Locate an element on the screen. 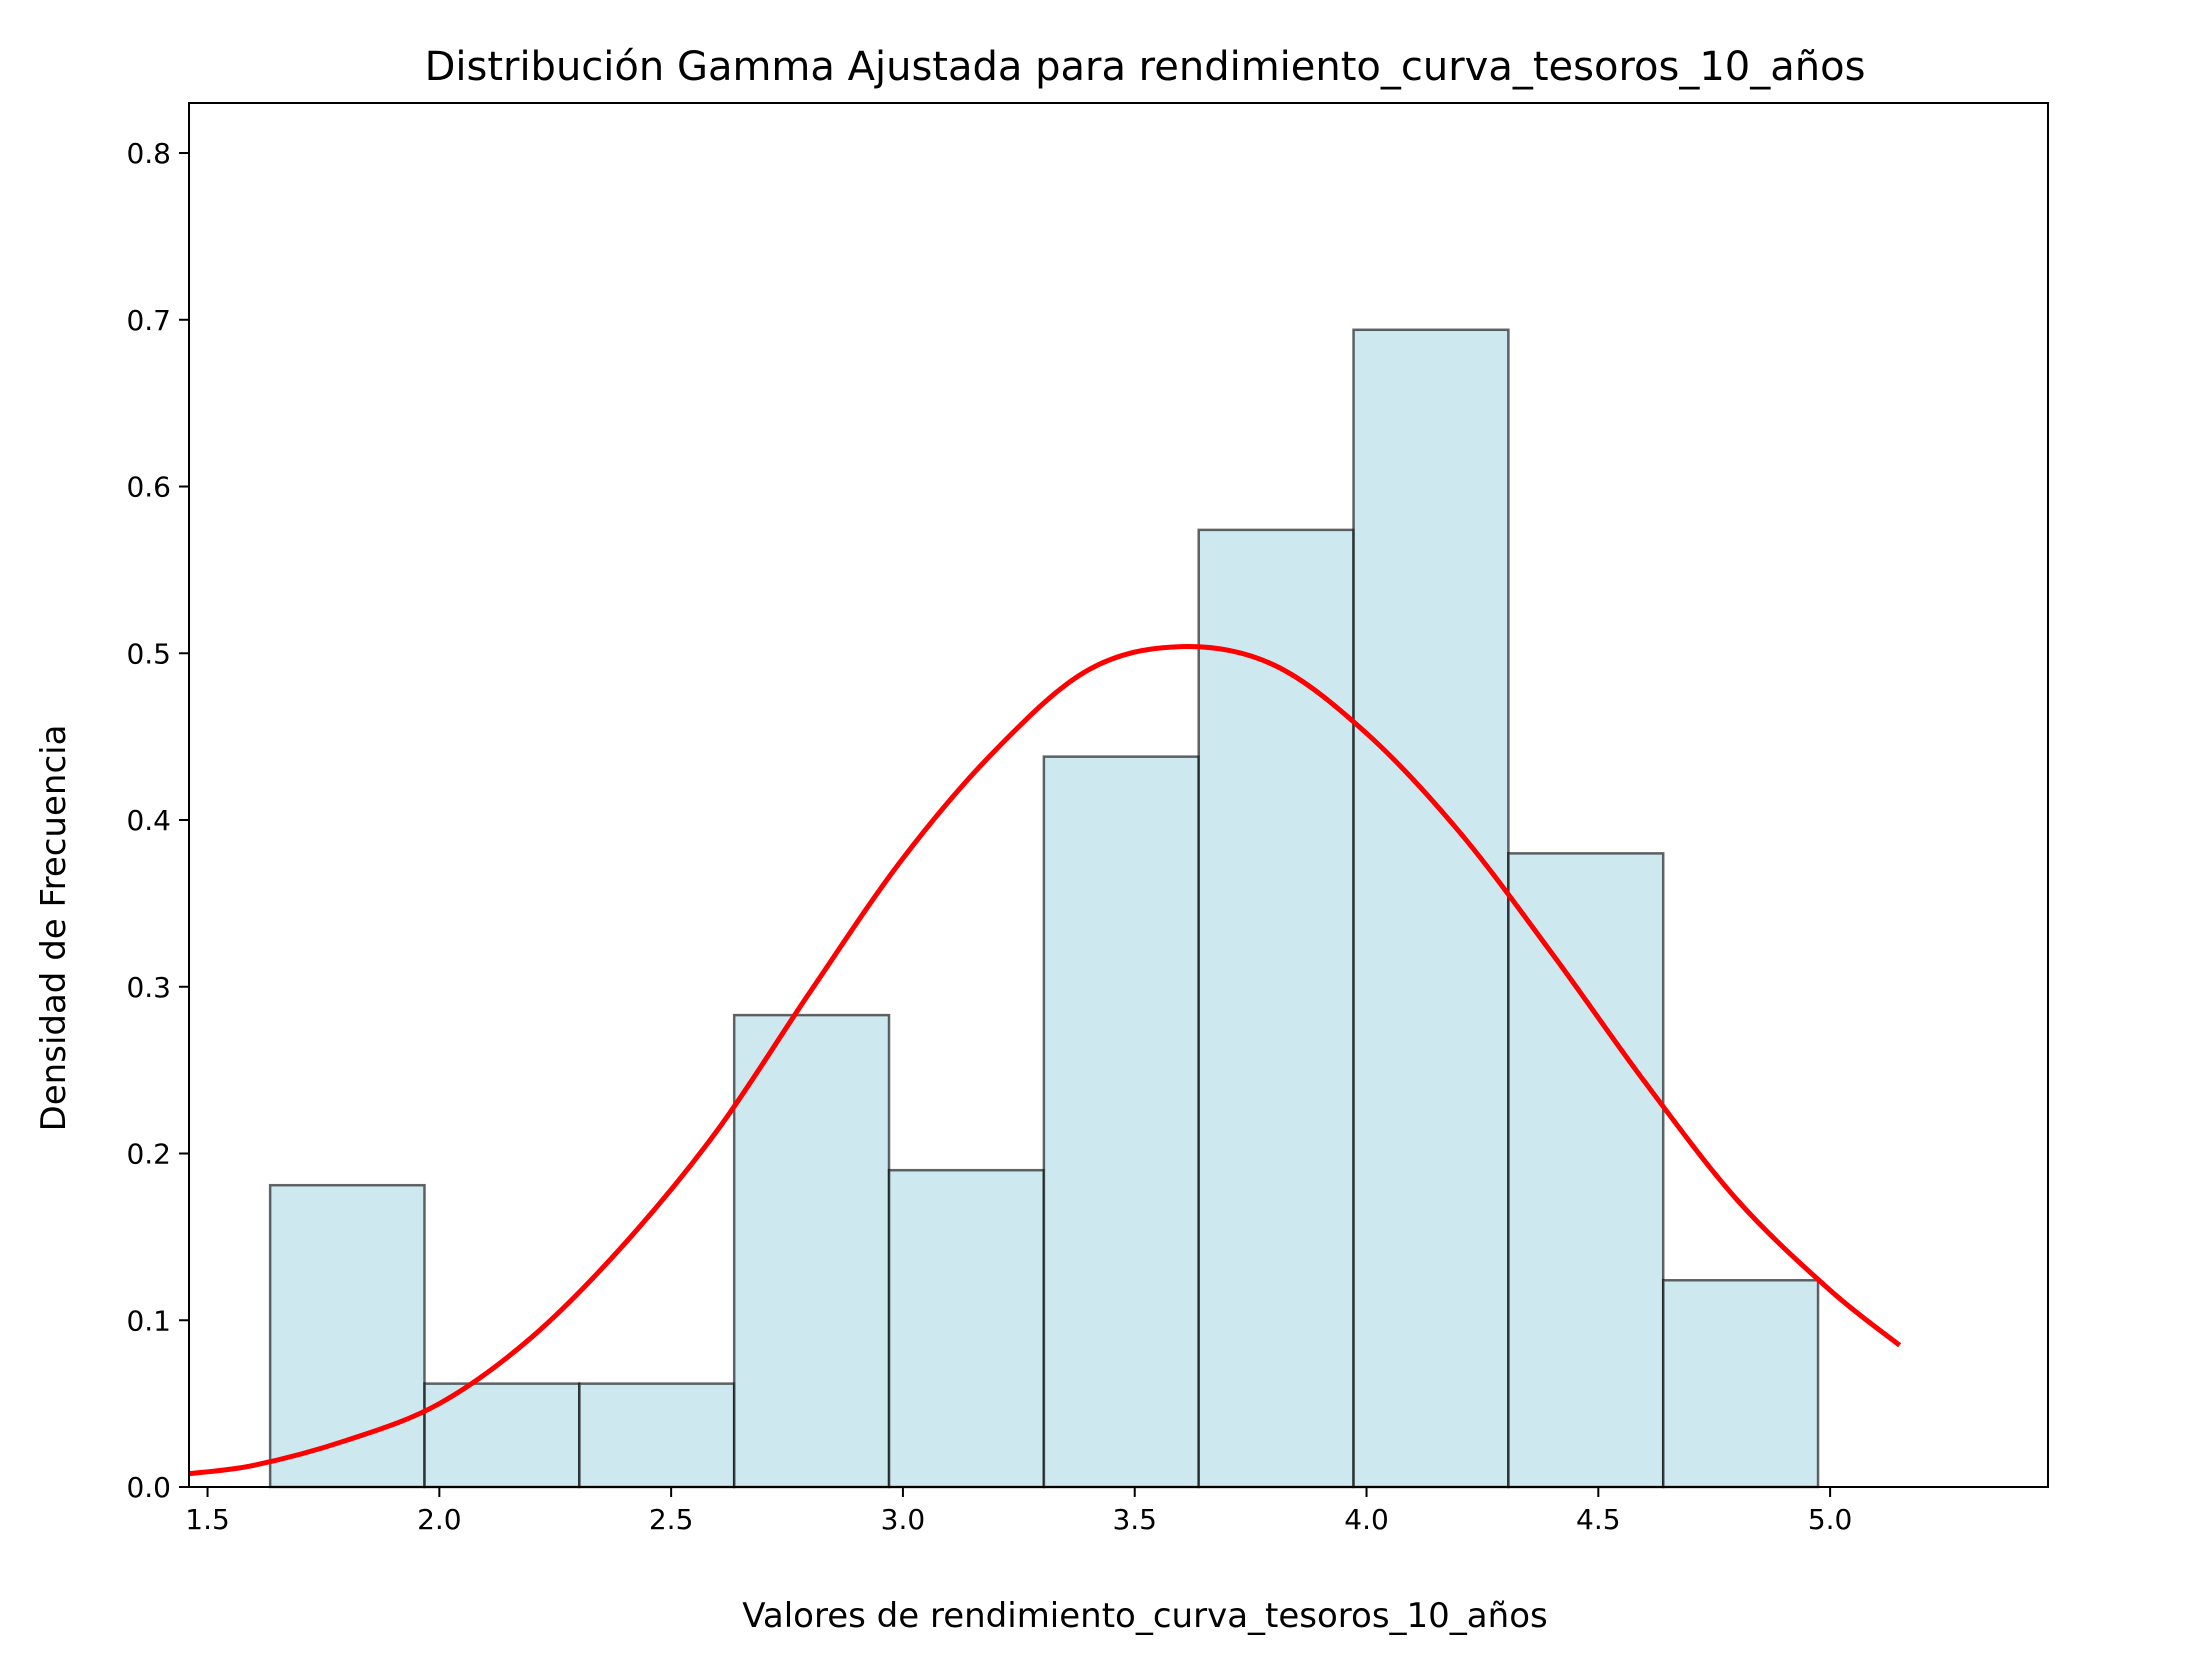 The image size is (2201, 1656). x-tick-label: 3.0 is located at coordinates (903, 1519).